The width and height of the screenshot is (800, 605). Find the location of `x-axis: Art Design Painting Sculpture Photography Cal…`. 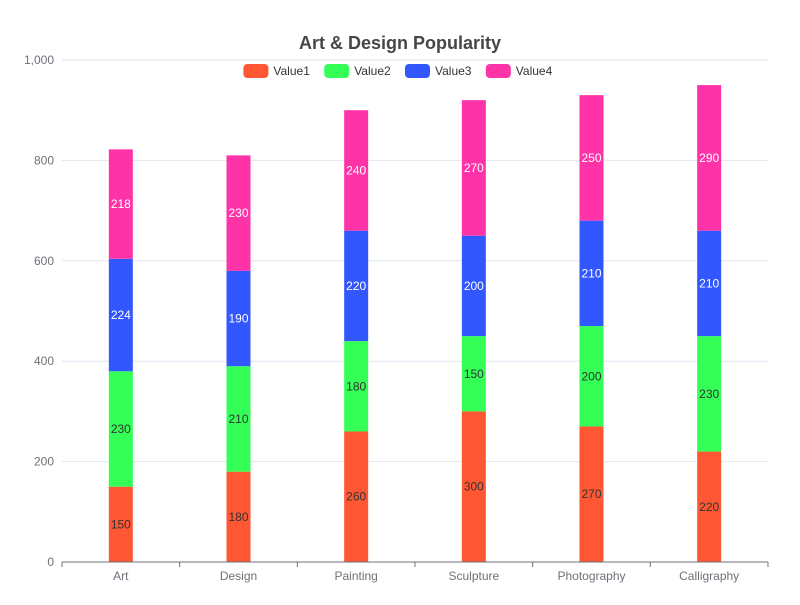

x-axis: Art Design Painting Sculpture Photography Cal… is located at coordinates (415, 572).